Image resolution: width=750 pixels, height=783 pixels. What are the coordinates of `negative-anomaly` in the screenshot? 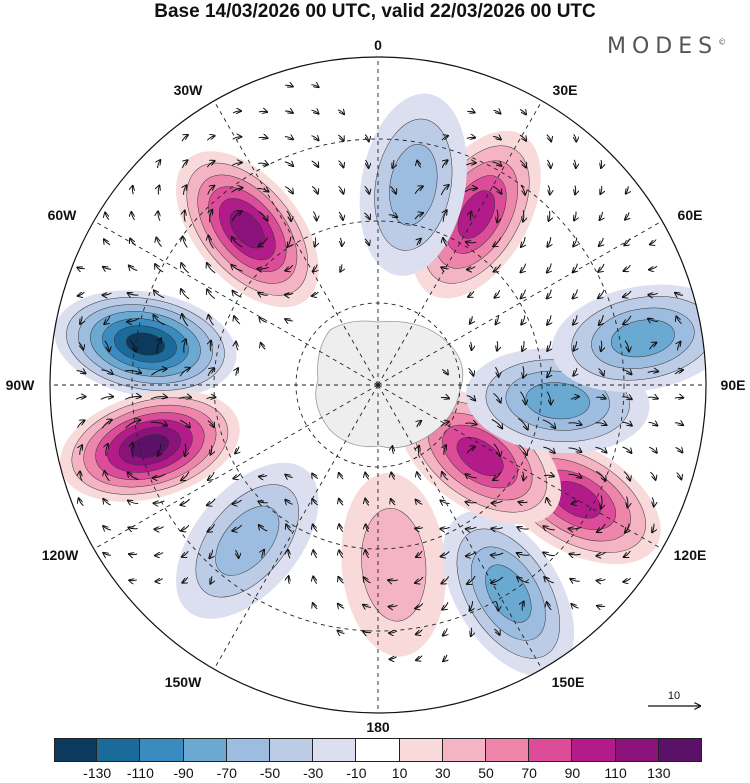 It's located at (628, 338).